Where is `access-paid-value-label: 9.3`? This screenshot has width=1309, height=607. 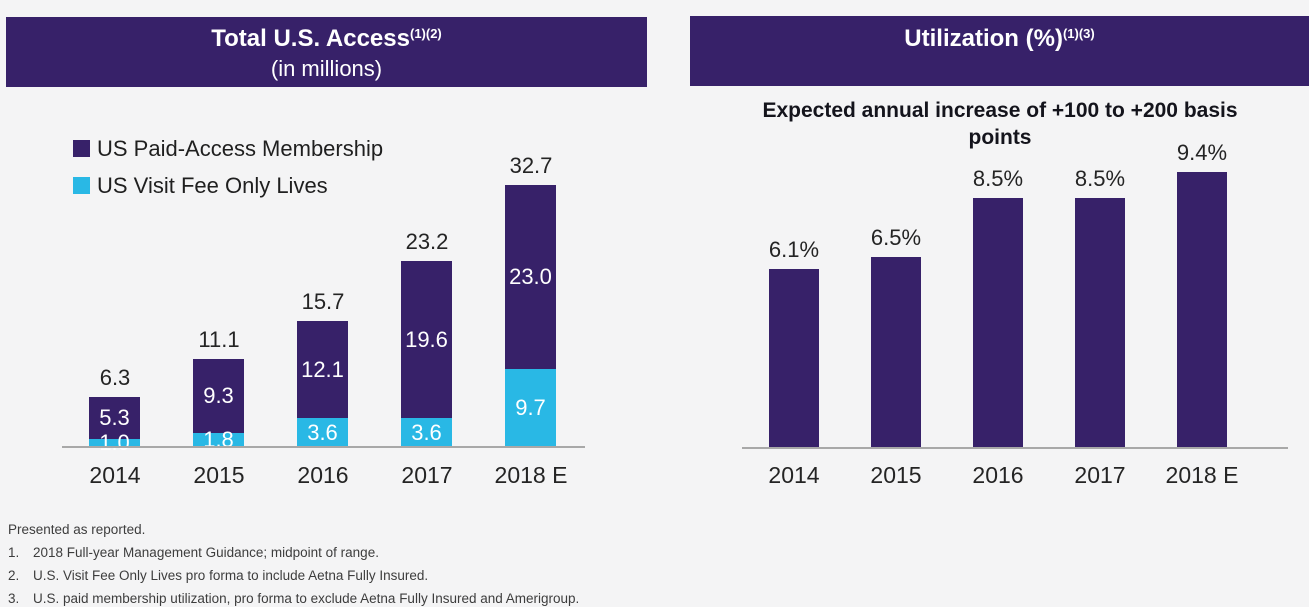 access-paid-value-label: 9.3 is located at coordinates (218, 395).